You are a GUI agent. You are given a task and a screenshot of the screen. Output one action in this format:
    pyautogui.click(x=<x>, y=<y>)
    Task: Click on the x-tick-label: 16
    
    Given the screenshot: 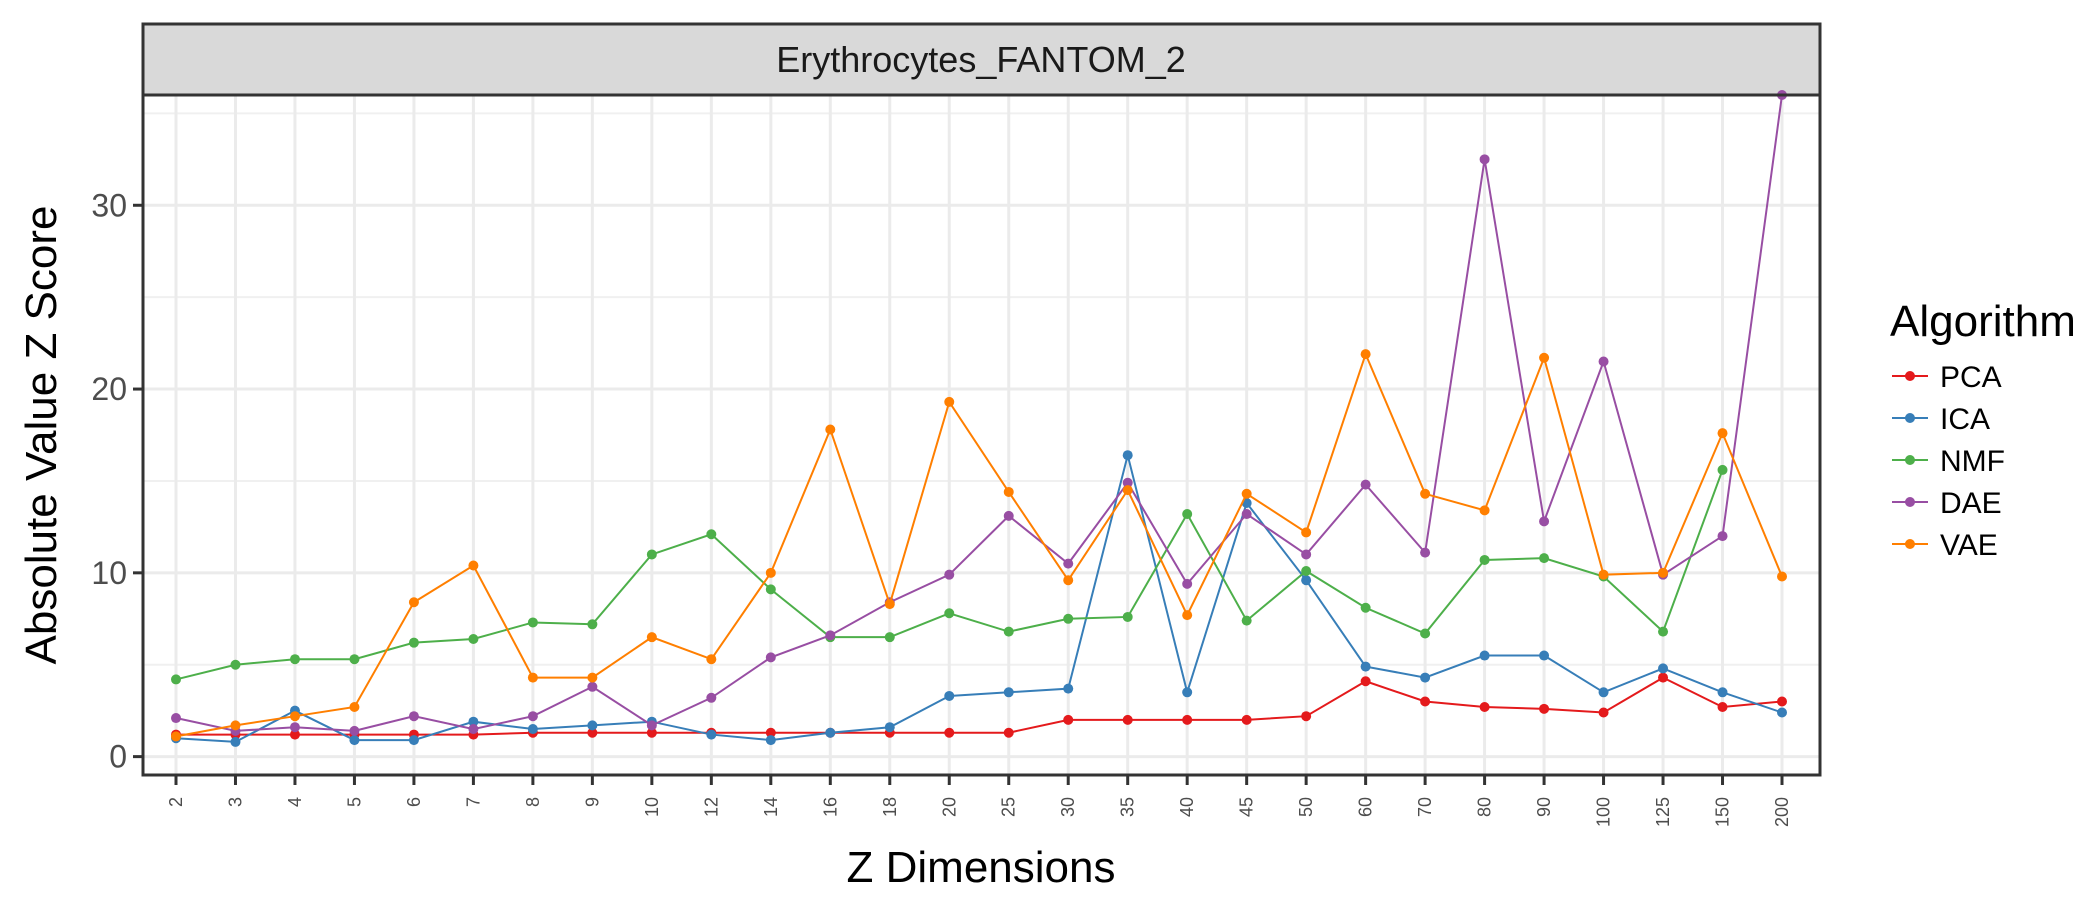 What is the action you would take?
    pyautogui.click(x=830, y=807)
    